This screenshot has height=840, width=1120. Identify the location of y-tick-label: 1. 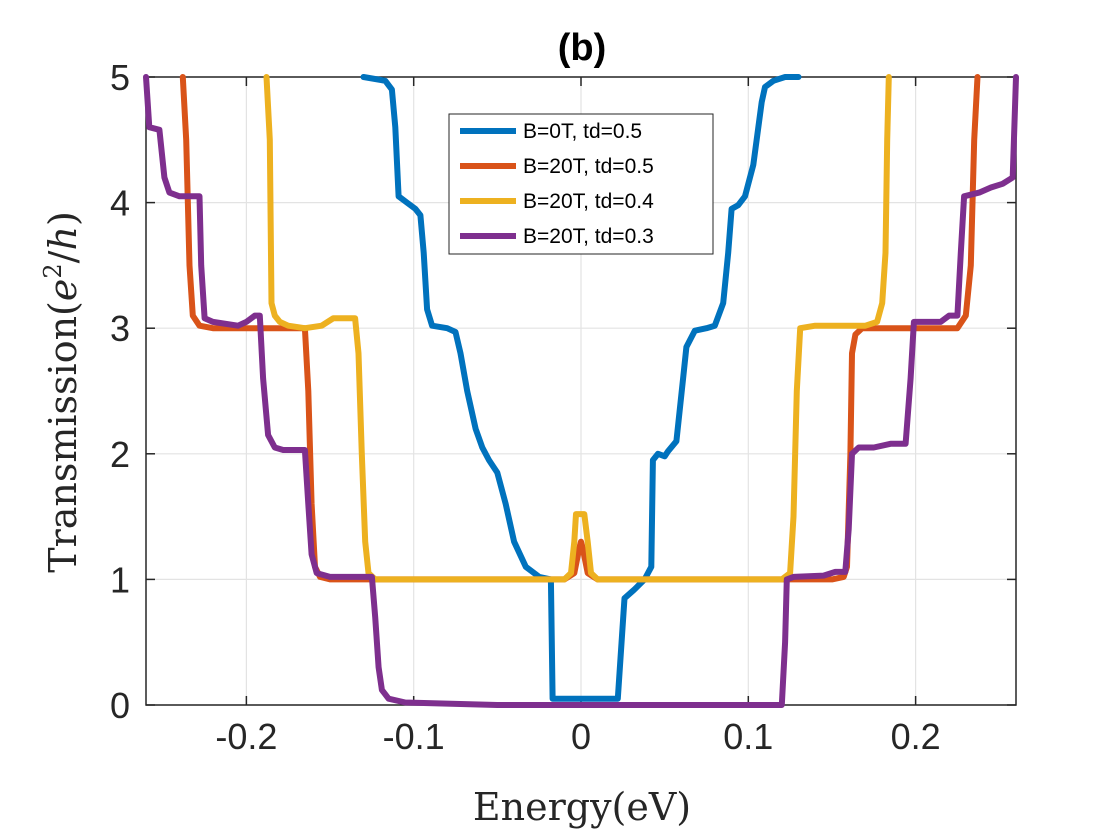
(120, 579).